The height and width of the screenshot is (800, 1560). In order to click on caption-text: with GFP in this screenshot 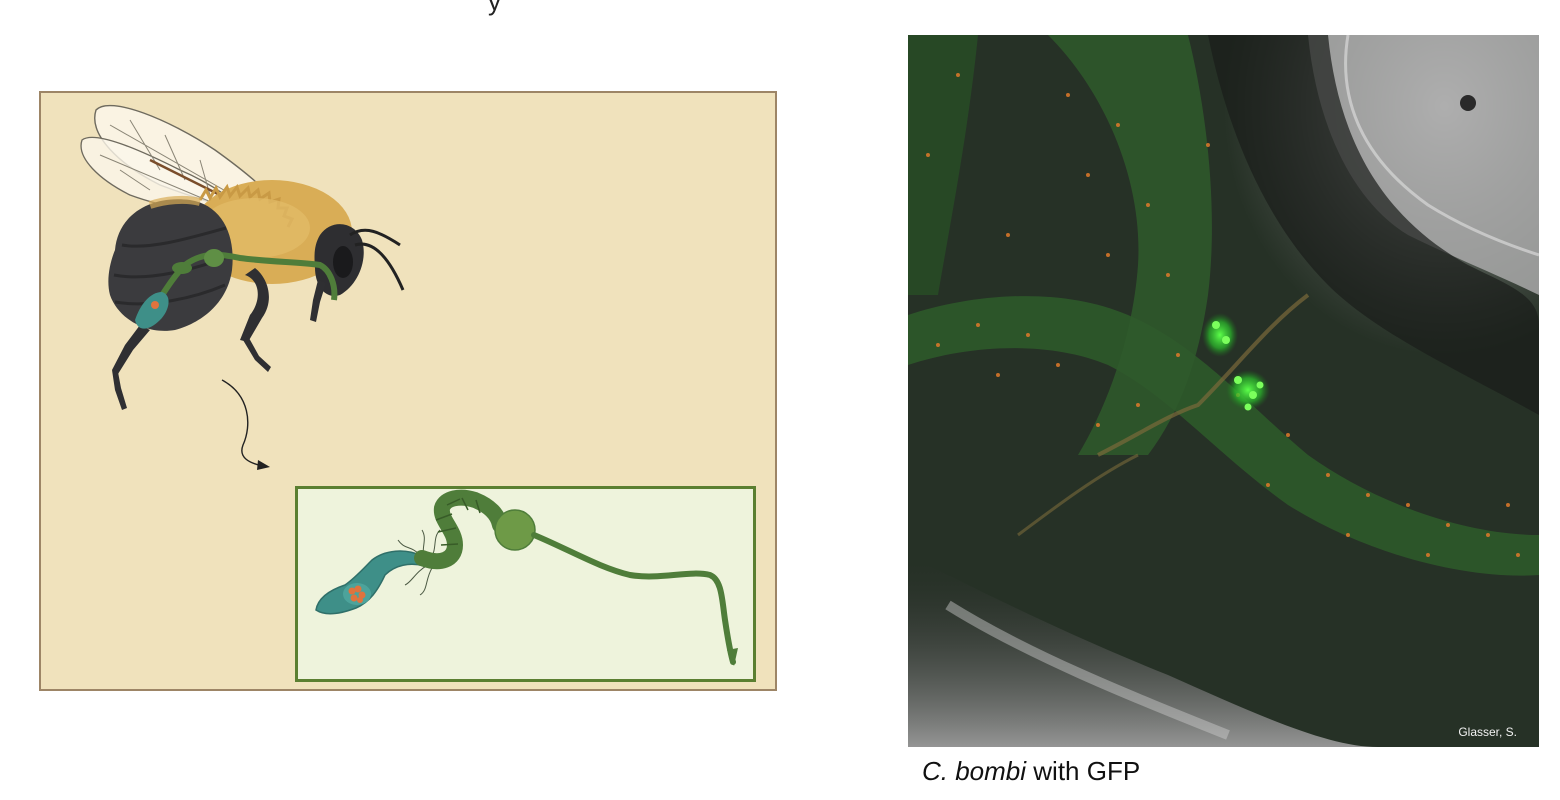, I will do `click(1083, 771)`.